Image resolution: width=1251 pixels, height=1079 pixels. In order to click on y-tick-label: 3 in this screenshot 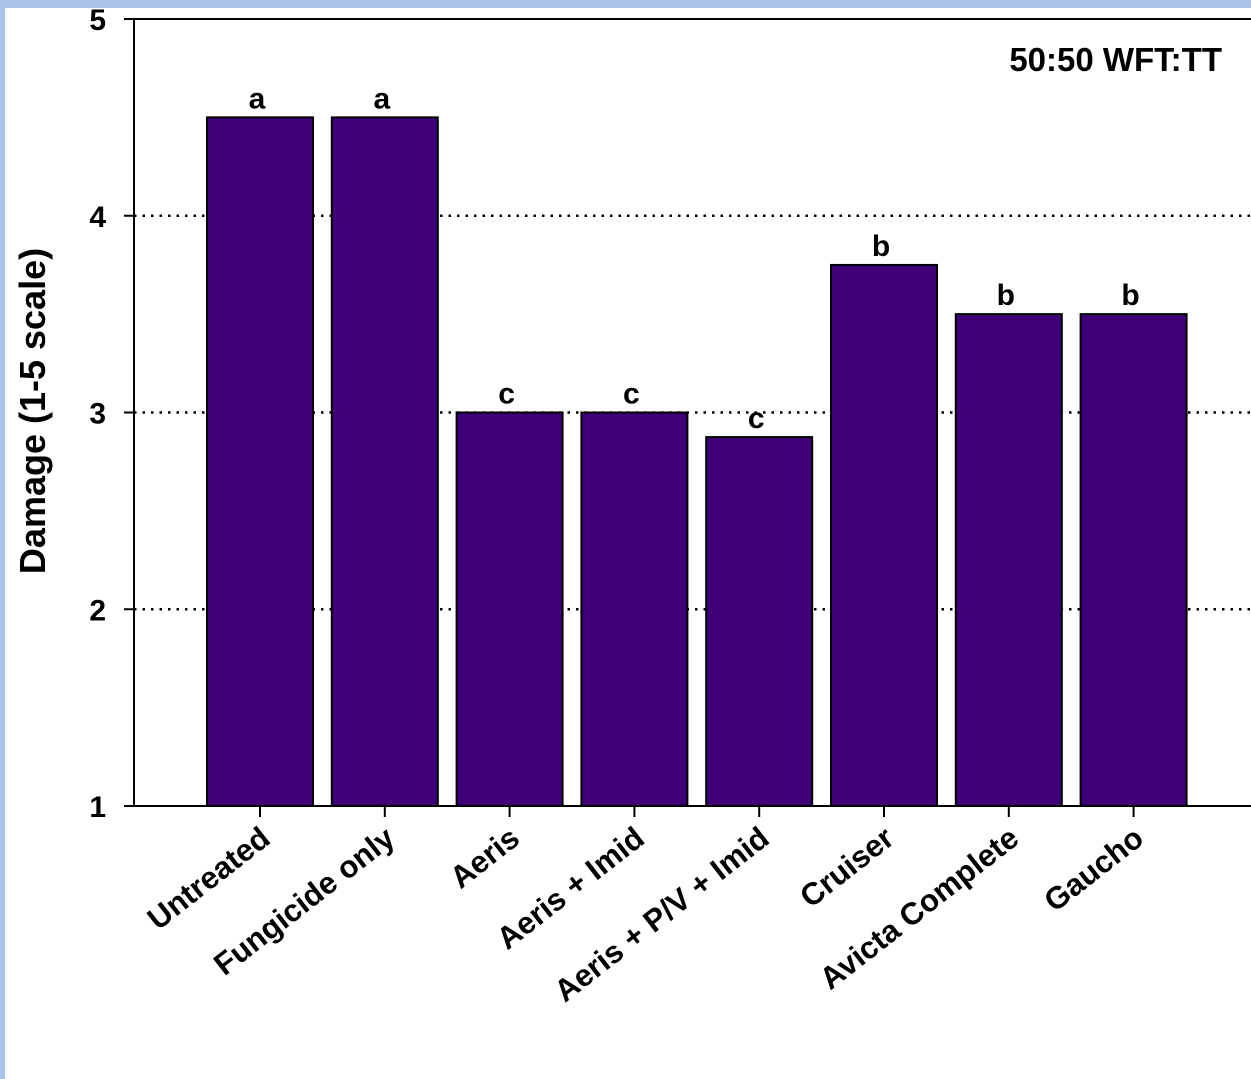, I will do `click(97, 414)`.